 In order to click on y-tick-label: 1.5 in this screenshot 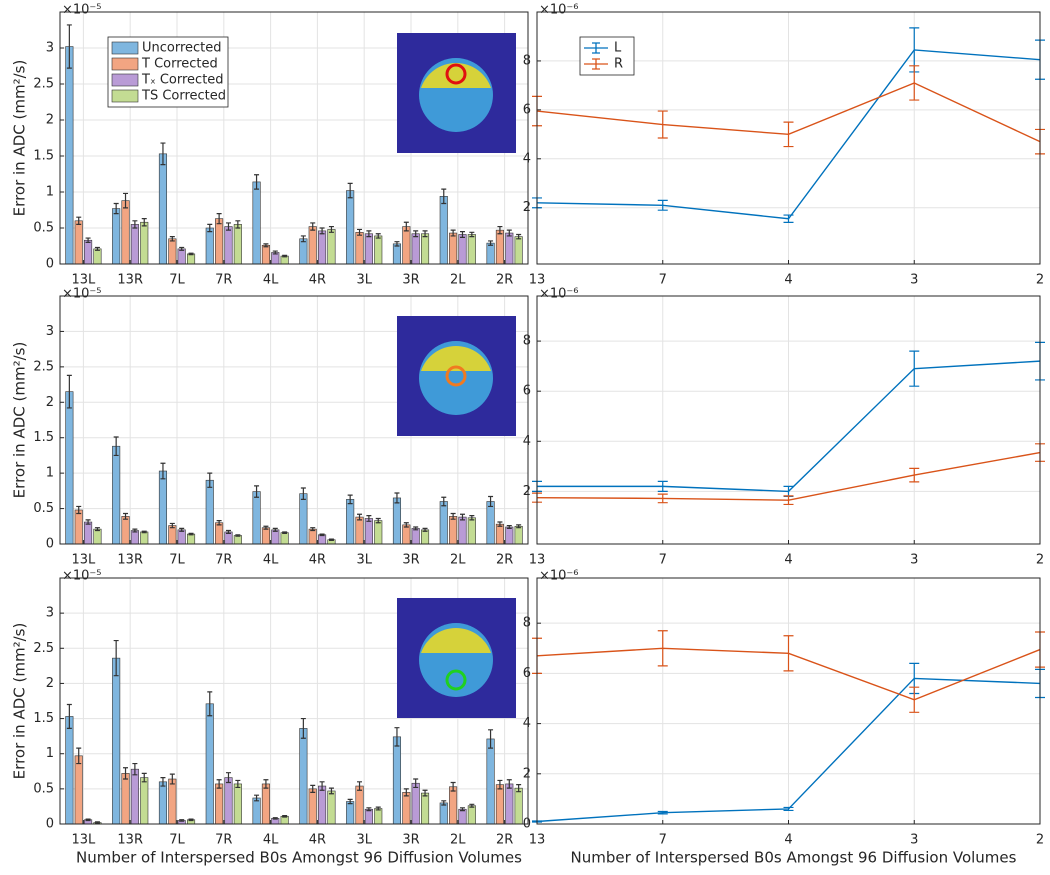, I will do `click(43, 437)`.